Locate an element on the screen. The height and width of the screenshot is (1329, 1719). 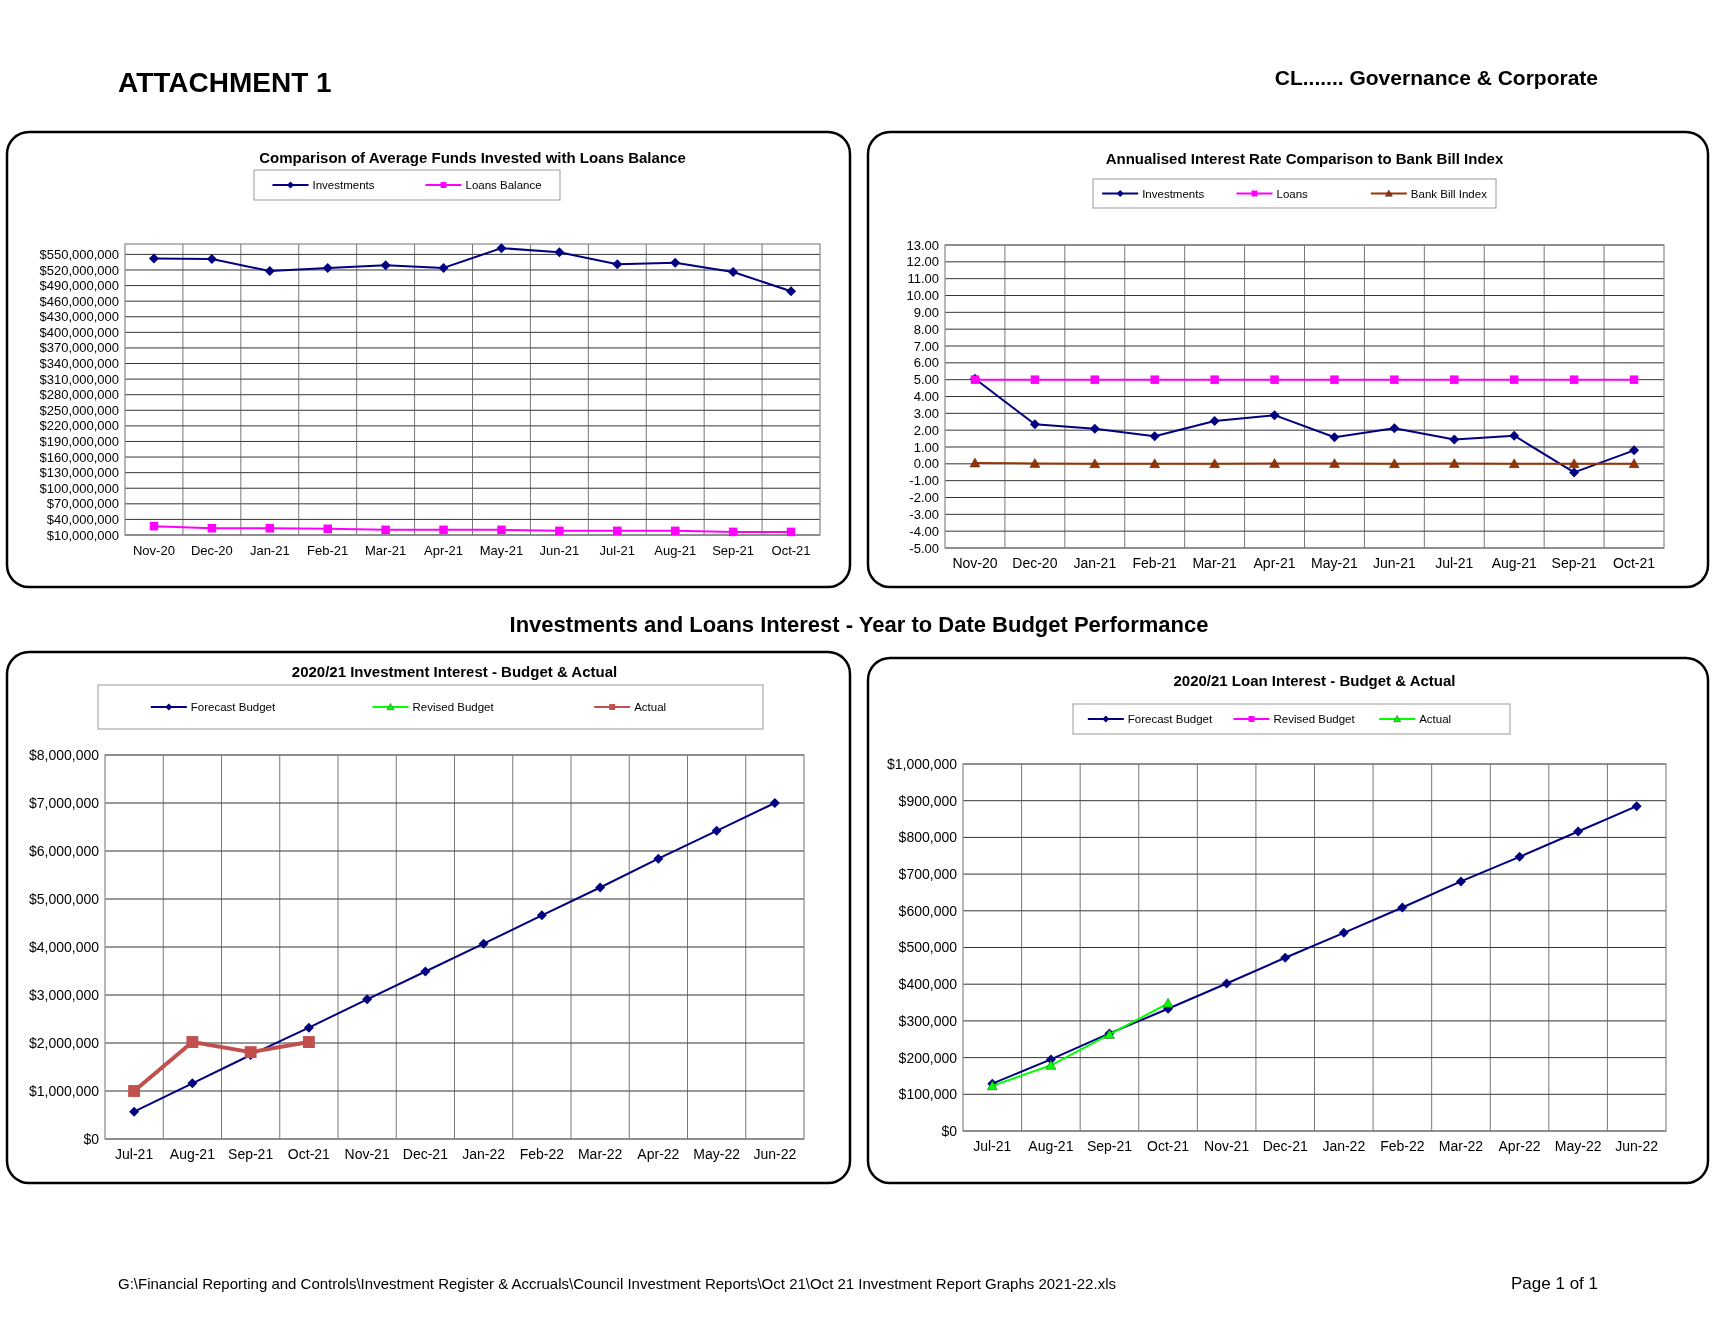
y-tick-label: -4.00 is located at coordinates (924, 531).